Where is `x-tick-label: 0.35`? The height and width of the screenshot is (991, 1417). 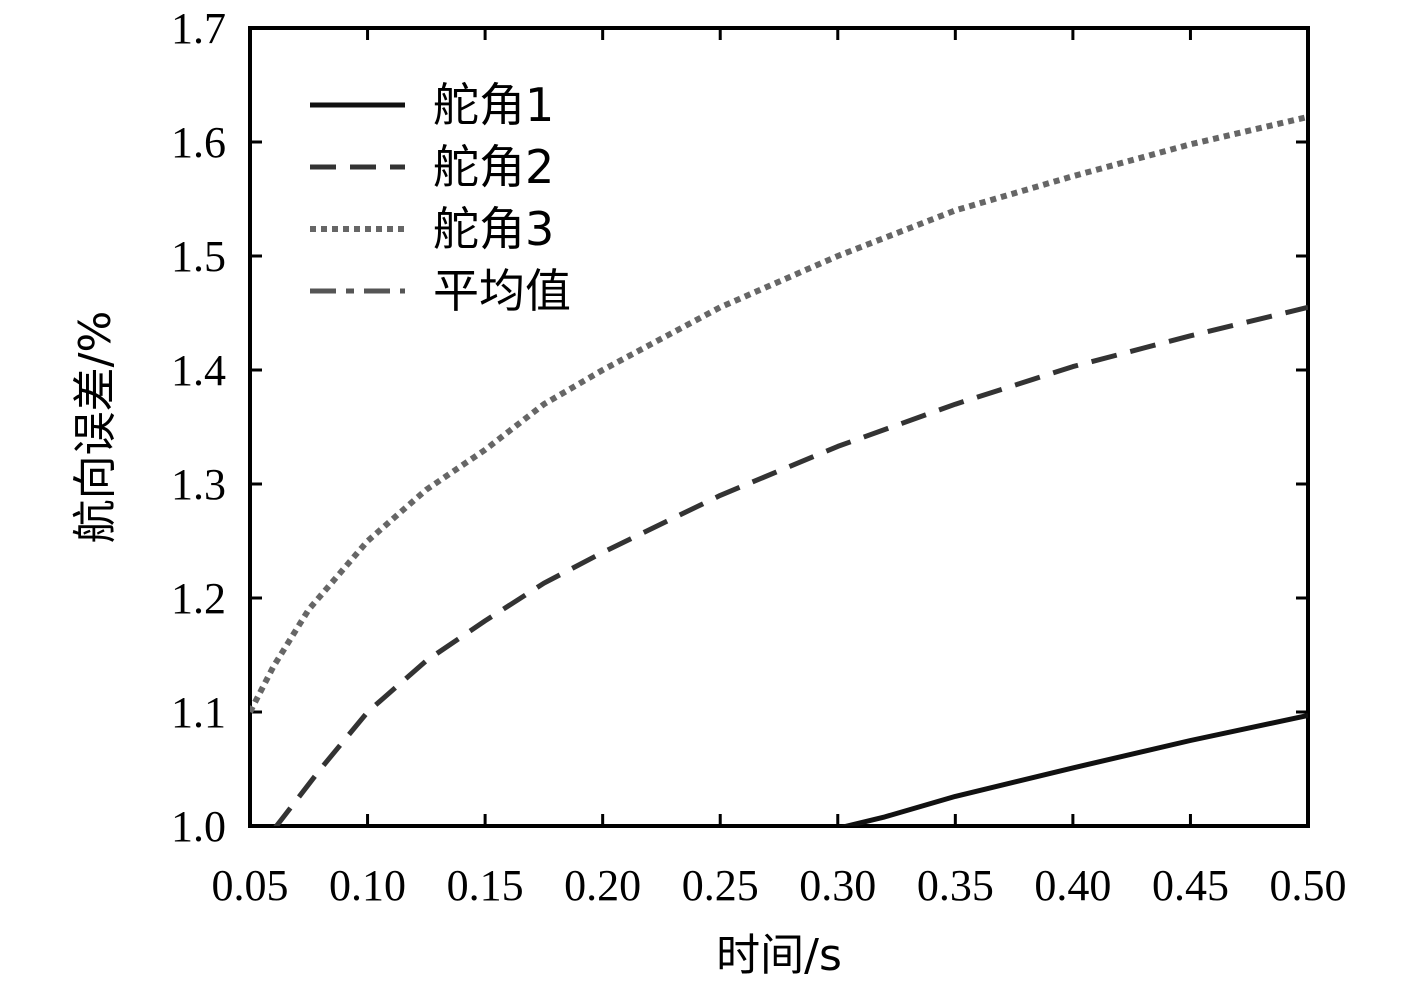
x-tick-label: 0.35 is located at coordinates (955, 885).